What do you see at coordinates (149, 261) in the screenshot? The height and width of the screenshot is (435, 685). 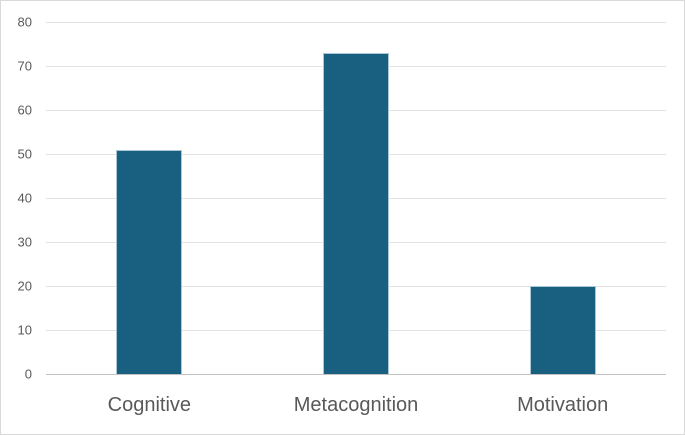 I see `bar-cognitive` at bounding box center [149, 261].